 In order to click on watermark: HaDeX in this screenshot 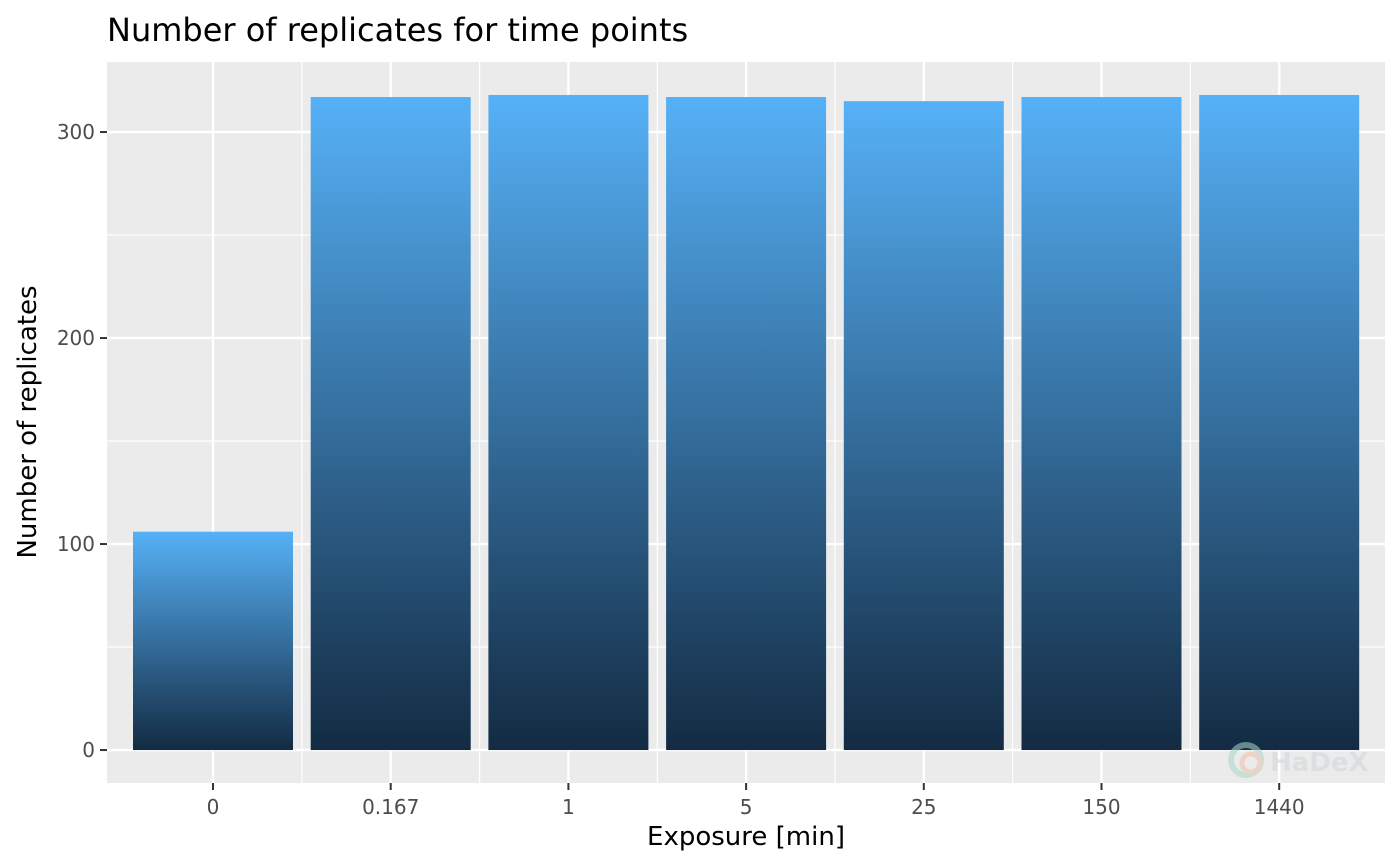, I will do `click(1298, 760)`.